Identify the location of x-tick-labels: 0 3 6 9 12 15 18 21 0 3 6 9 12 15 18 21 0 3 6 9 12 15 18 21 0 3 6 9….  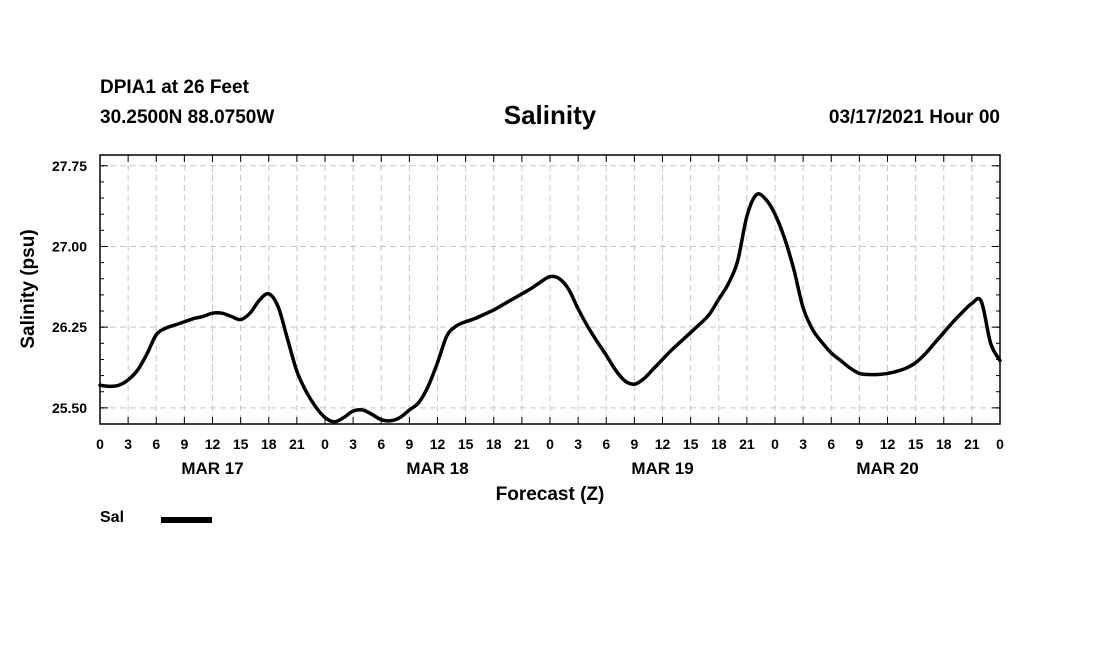
(550, 444).